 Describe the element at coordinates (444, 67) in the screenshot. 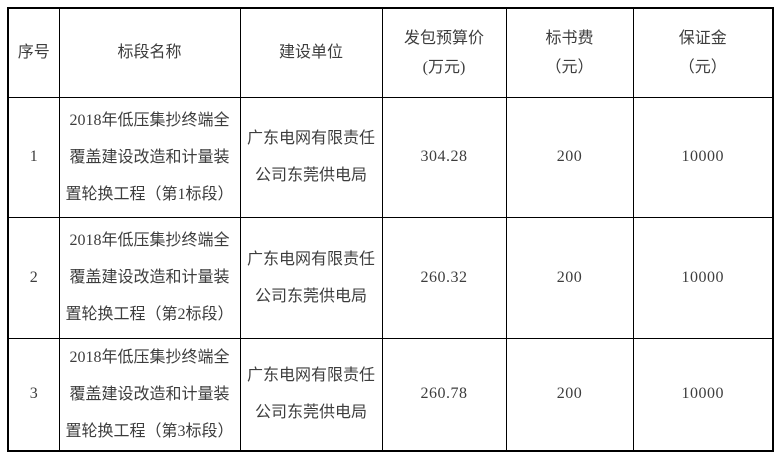

I see `header-unit-label: (万元)` at that location.